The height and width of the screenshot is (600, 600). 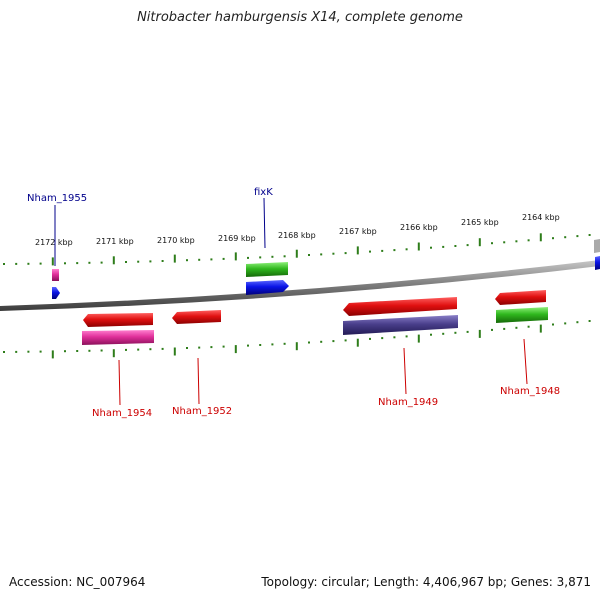 What do you see at coordinates (315, 317) in the screenshot?
I see `reverse-strand-features` at bounding box center [315, 317].